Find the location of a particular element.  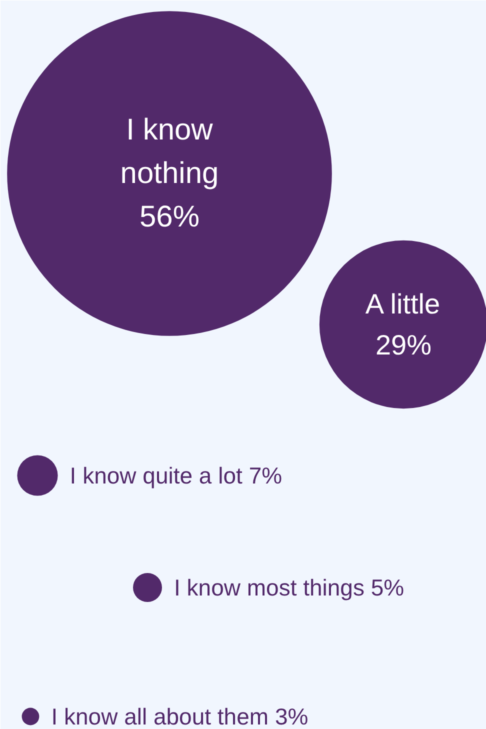

category-label: I know all about them is located at coordinates (160, 716).